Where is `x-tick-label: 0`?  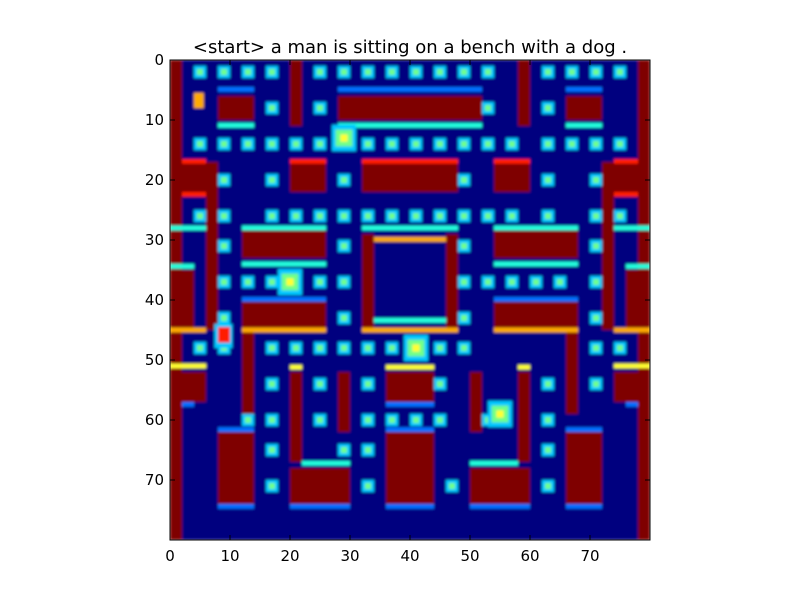
x-tick-label: 0 is located at coordinates (170, 556).